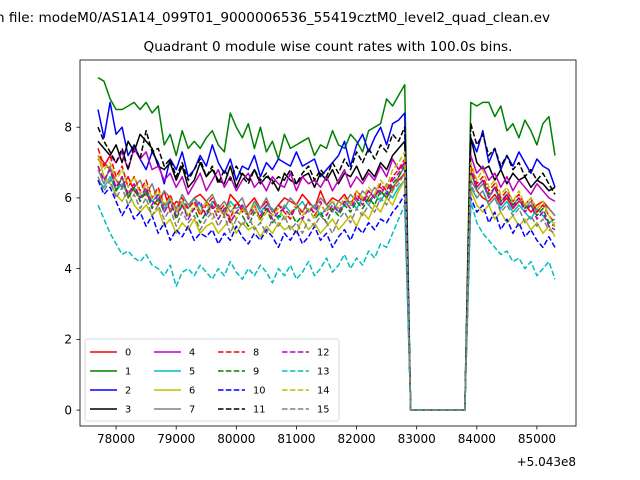  Describe the element at coordinates (259, 391) in the screenshot. I see `legend-label-10: 10` at that location.